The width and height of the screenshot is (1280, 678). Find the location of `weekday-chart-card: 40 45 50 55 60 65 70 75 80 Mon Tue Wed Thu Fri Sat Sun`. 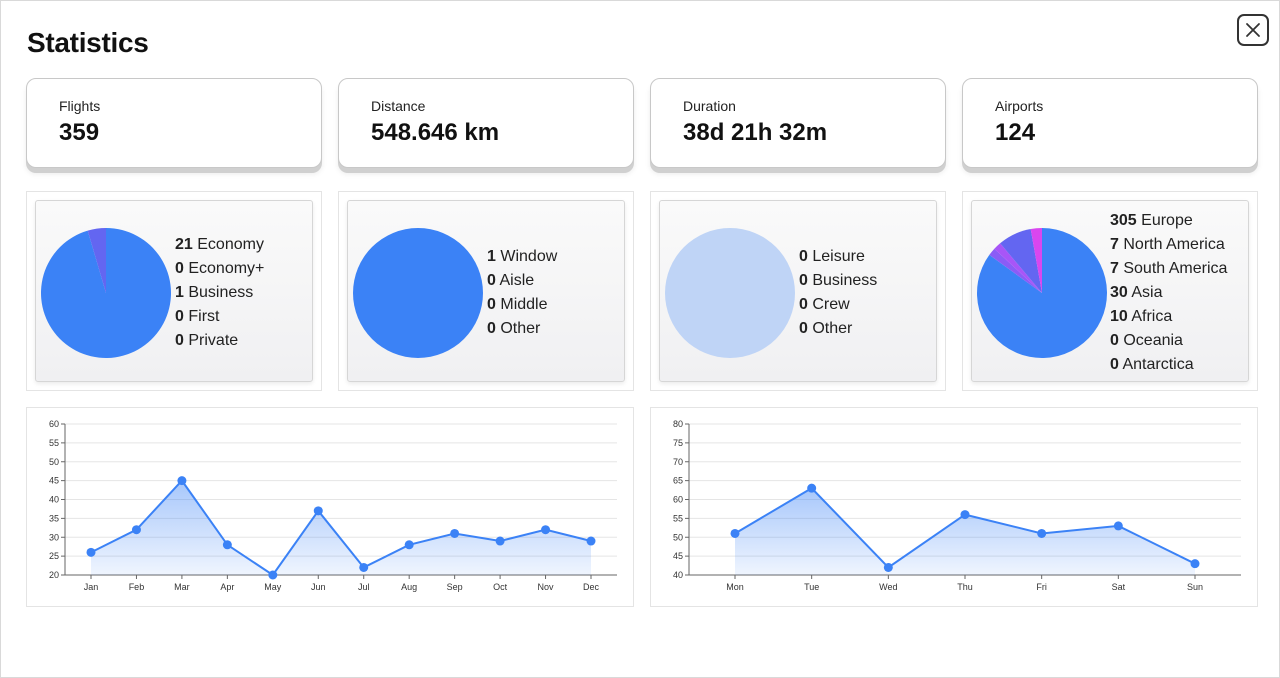

weekday-chart-card: 40 45 50 55 60 65 70 75 80 Mon Tue Wed Thu Fri Sat Sun is located at coordinates (954, 507).